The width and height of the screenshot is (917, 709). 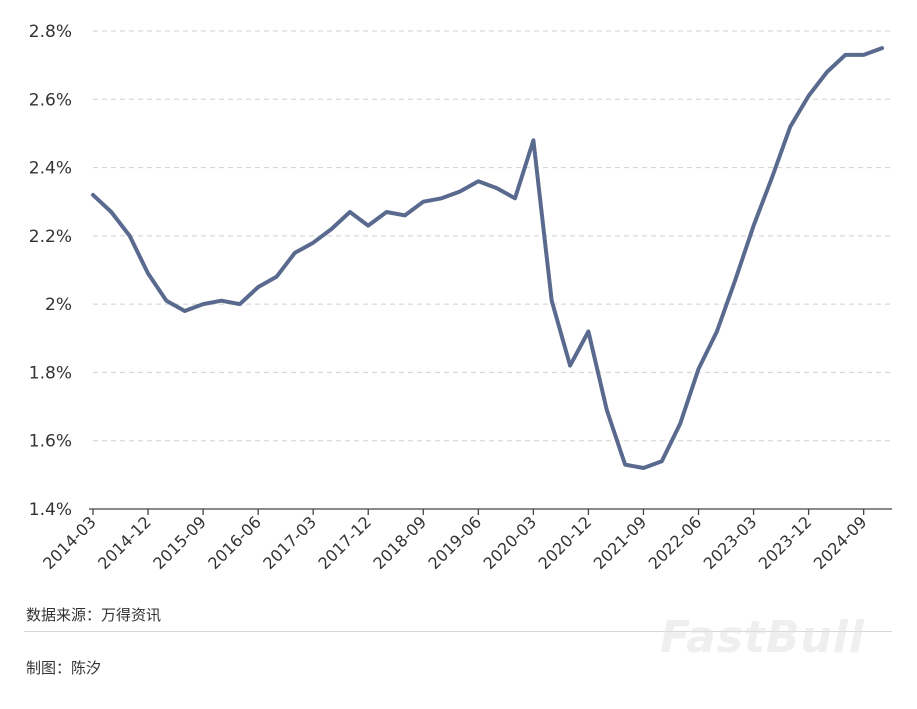 I want to click on x-tick-label: 2015-09, so click(x=179, y=542).